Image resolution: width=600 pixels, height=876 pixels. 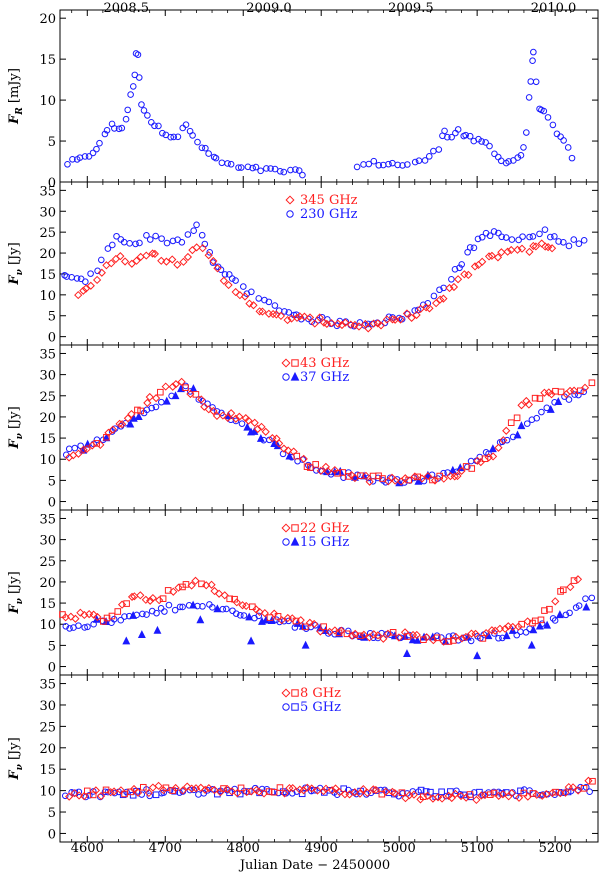 What do you see at coordinates (47, 439) in the screenshot?
I see `y-tick-label: 15` at bounding box center [47, 439].